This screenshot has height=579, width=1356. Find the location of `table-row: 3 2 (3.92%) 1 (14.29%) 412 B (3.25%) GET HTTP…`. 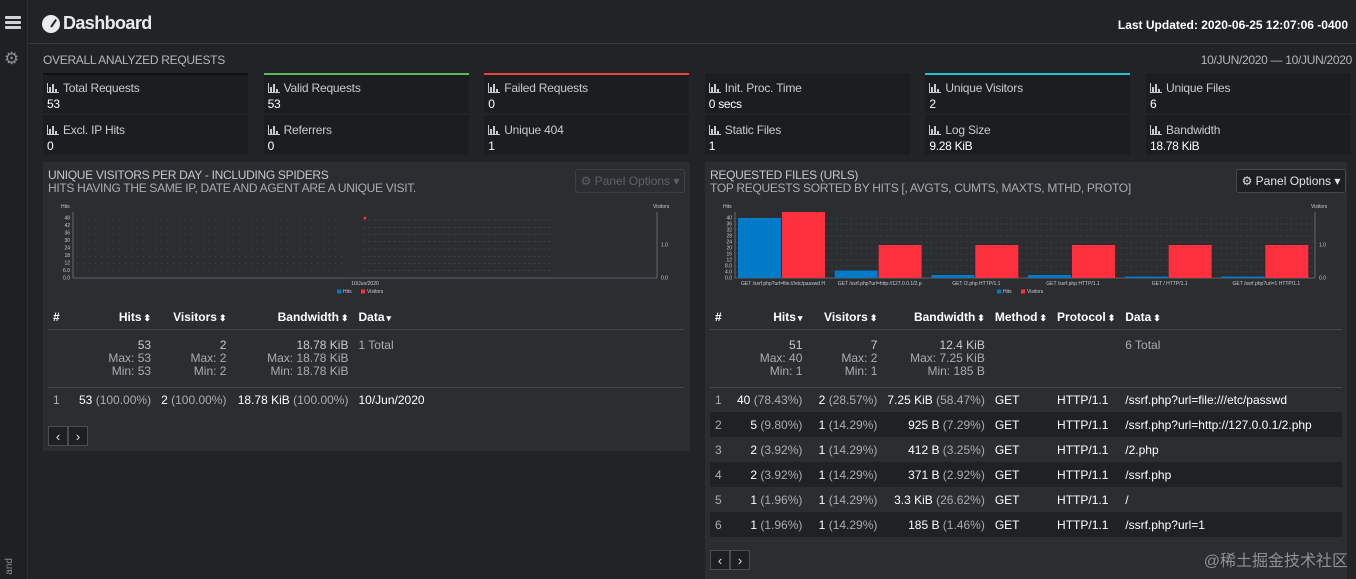

table-row: 3 2 (3.92%) 1 (14.29%) 412 B (3.25%) GET HTTP… is located at coordinates (1026, 449).